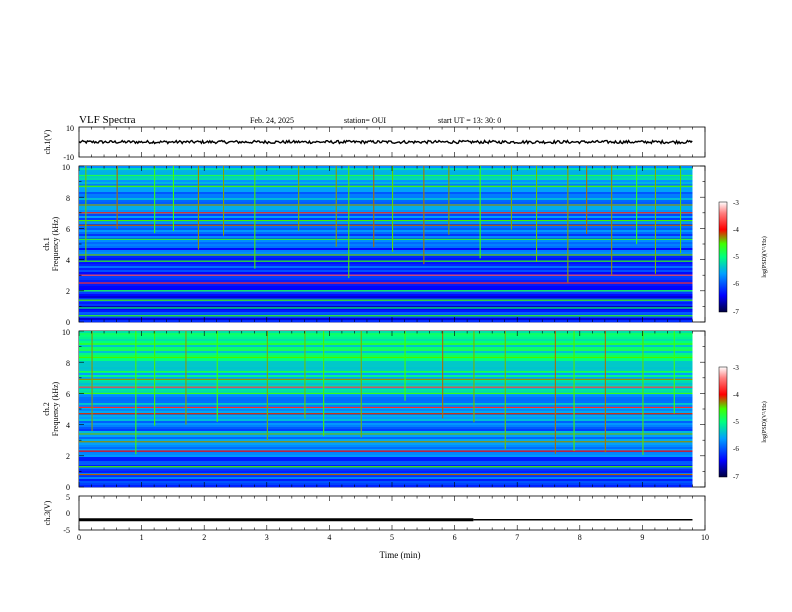  I want to click on ch1-cb-tick-m7: -7, so click(736, 312).